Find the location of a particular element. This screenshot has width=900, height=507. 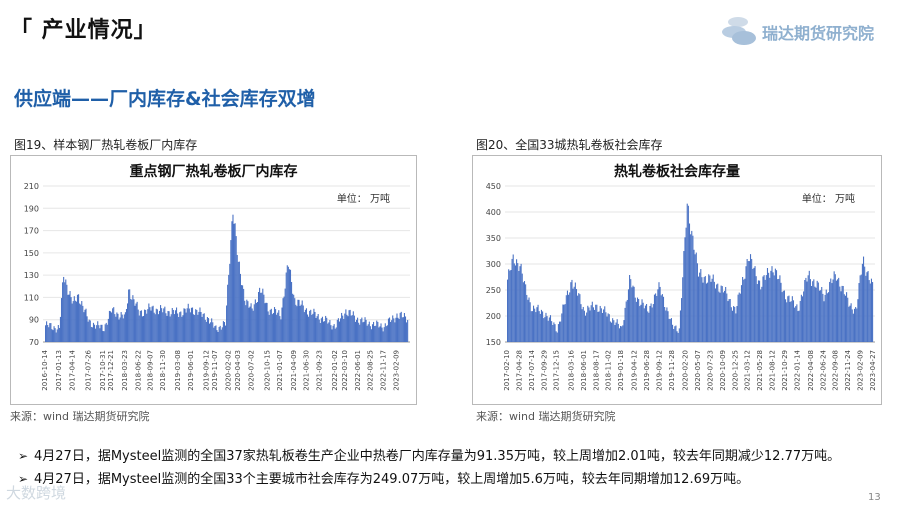

x-tick-label: 2022-08-25 is located at coordinates (371, 370).